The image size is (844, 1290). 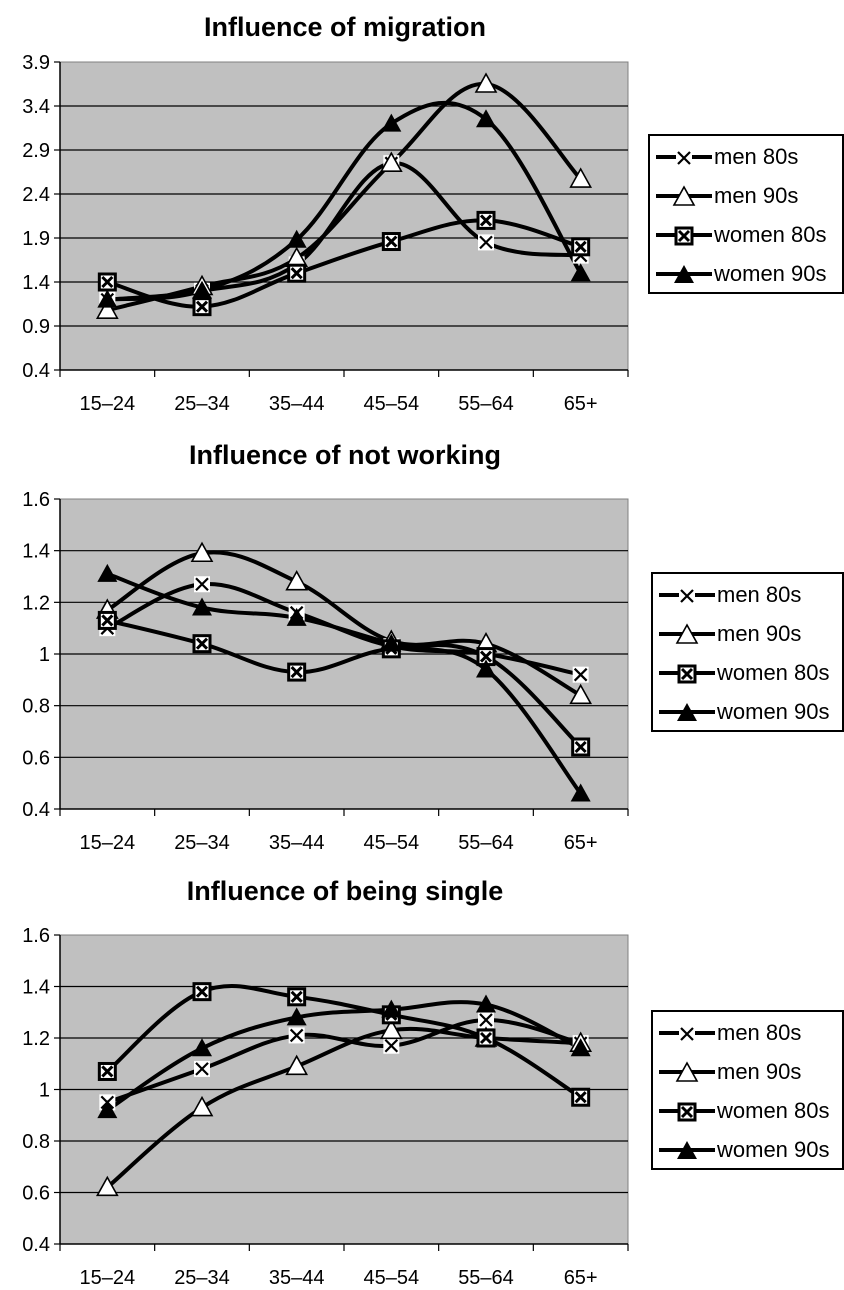 I want to click on x-tick-label: 55–64, so click(x=486, y=1278).